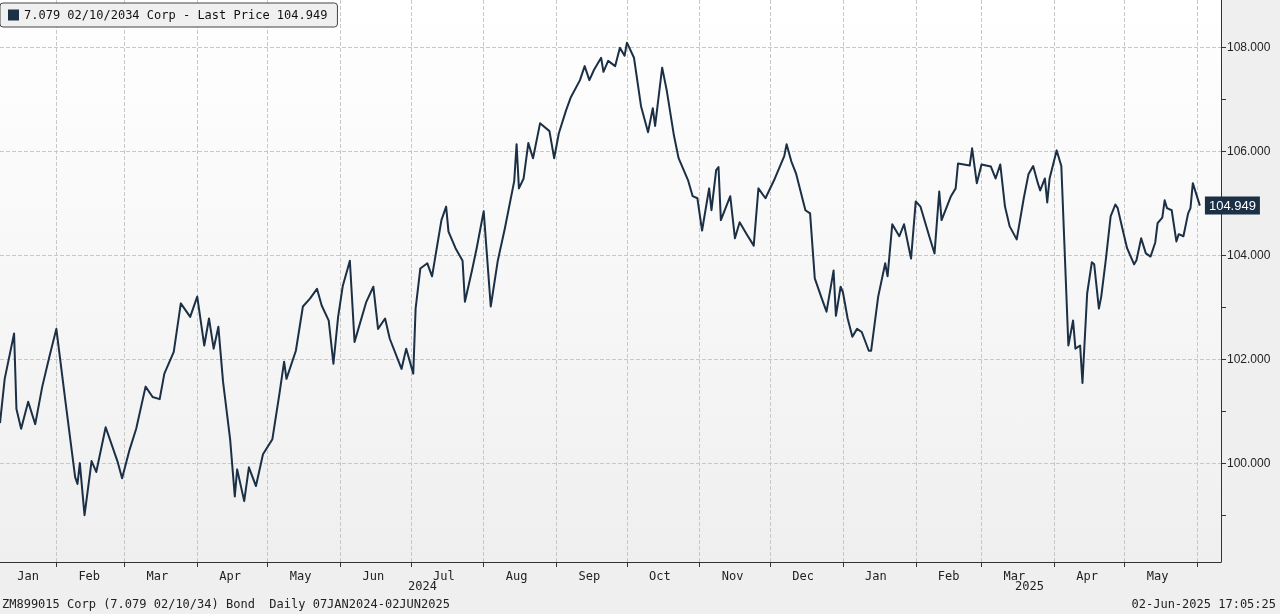 This screenshot has height=614, width=1280. Describe the element at coordinates (732, 576) in the screenshot. I see `x-tick-label: Nov` at that location.